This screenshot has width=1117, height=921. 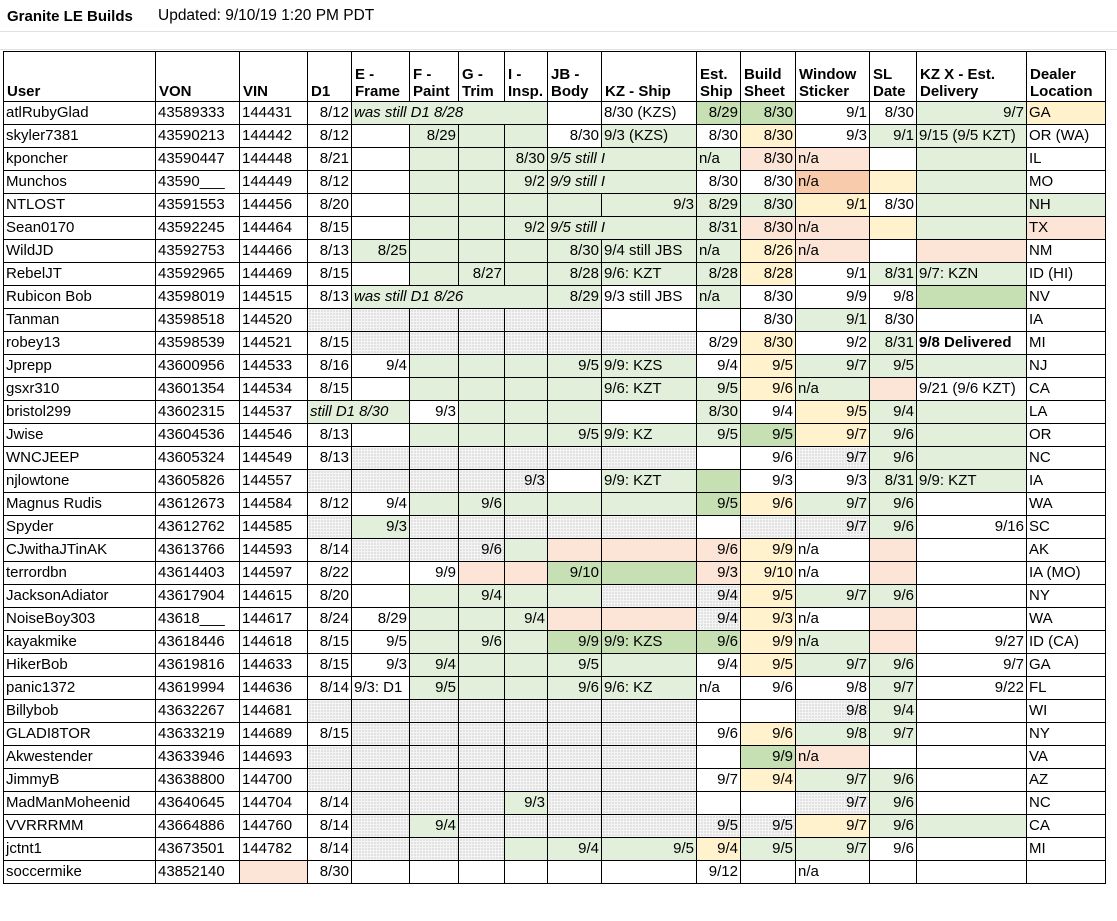 What do you see at coordinates (79, 320) in the screenshot?
I see `table-cell: Tanman` at bounding box center [79, 320].